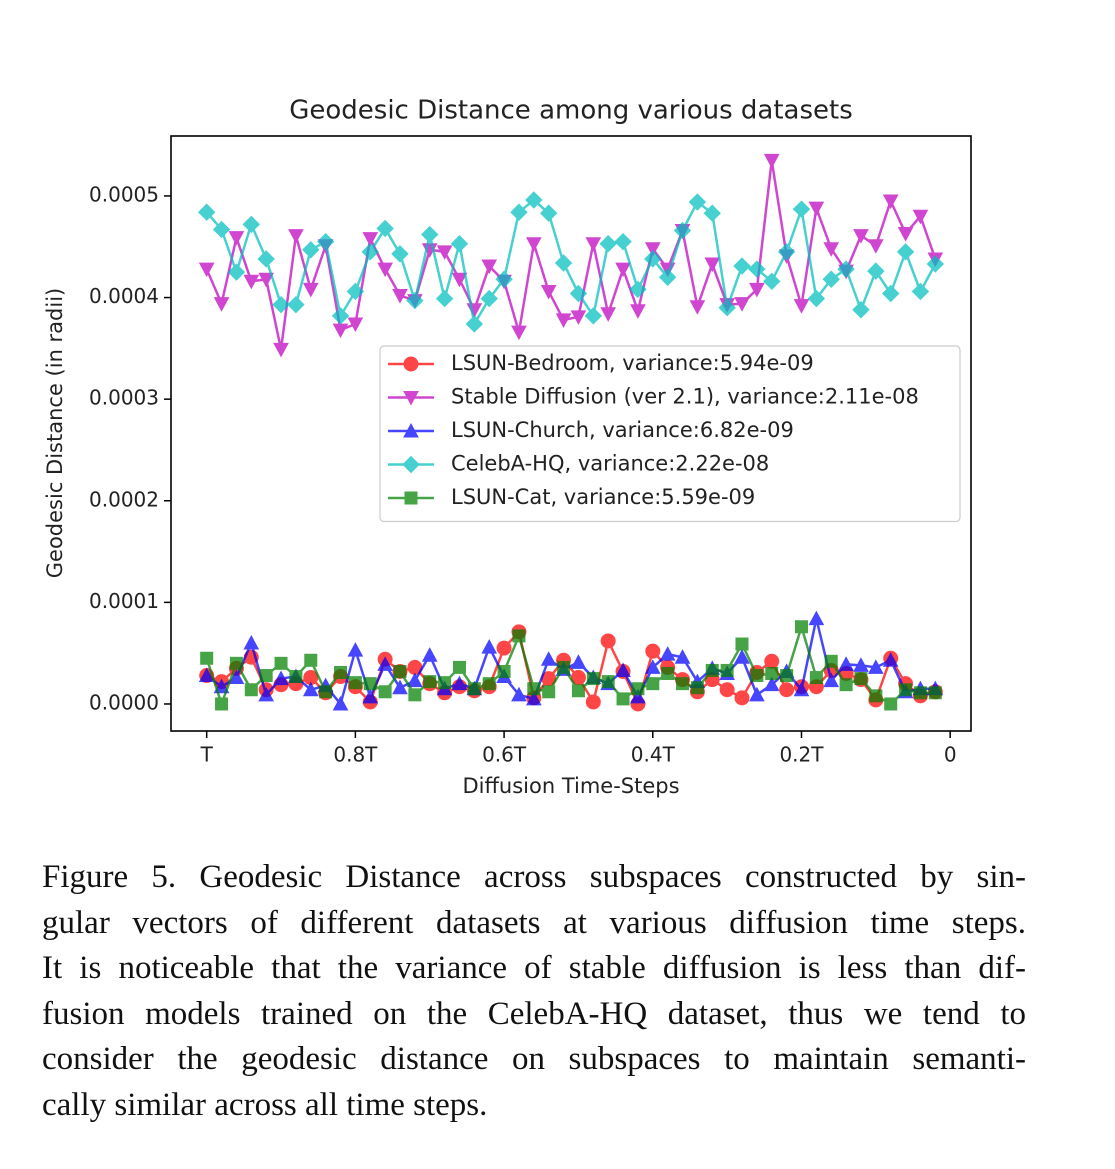  What do you see at coordinates (603, 497) in the screenshot?
I see `legend-label: LSUN-Cat, variance:5.59e-09` at bounding box center [603, 497].